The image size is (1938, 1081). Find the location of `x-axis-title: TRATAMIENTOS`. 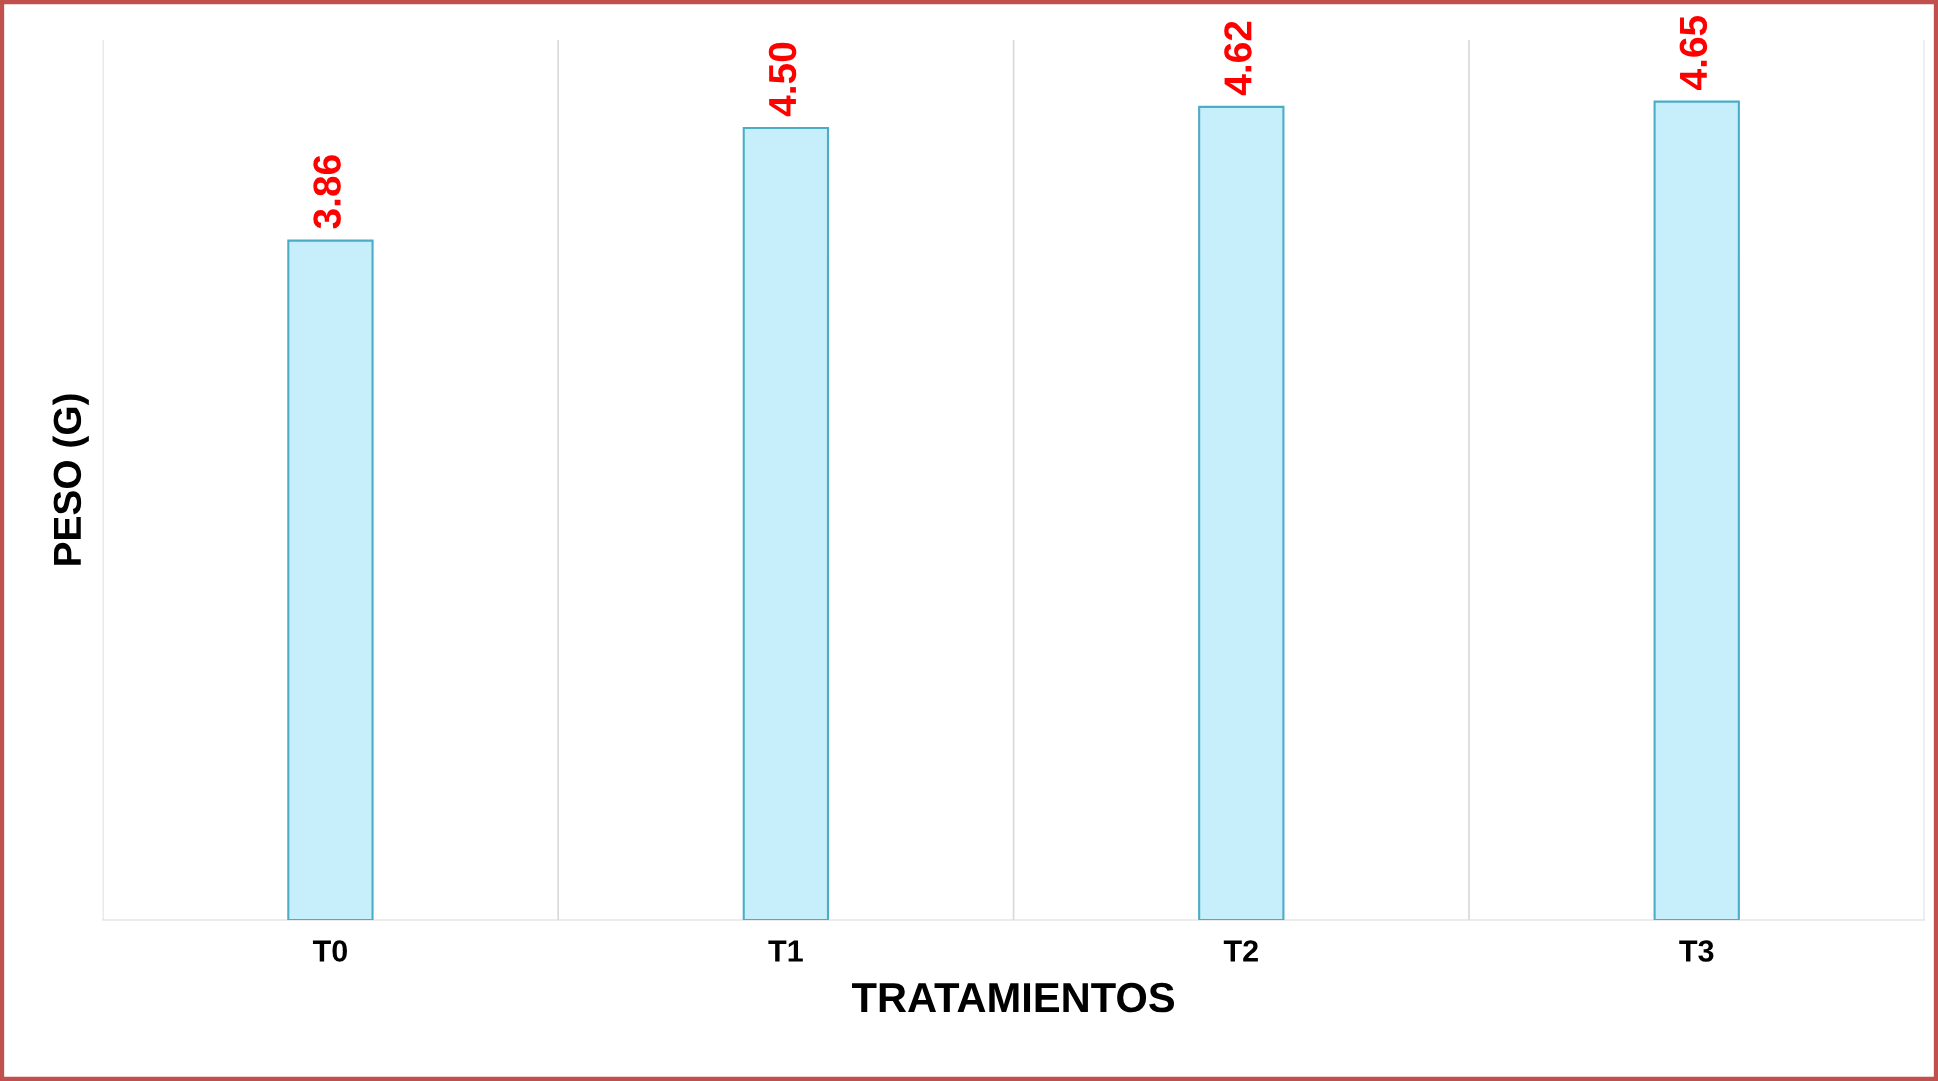

x-axis-title: TRATAMIENTOS is located at coordinates (1013, 997).